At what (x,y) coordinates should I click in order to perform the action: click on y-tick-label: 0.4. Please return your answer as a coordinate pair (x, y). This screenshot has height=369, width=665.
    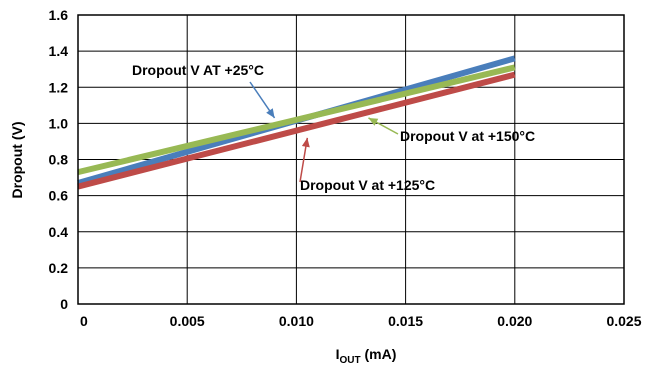
    Looking at the image, I should click on (59, 232).